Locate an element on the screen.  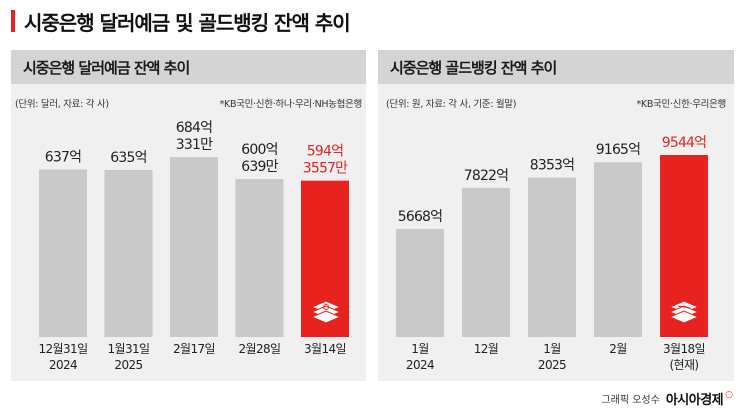
dollar-data-label-2-1: 331만 is located at coordinates (194, 145).